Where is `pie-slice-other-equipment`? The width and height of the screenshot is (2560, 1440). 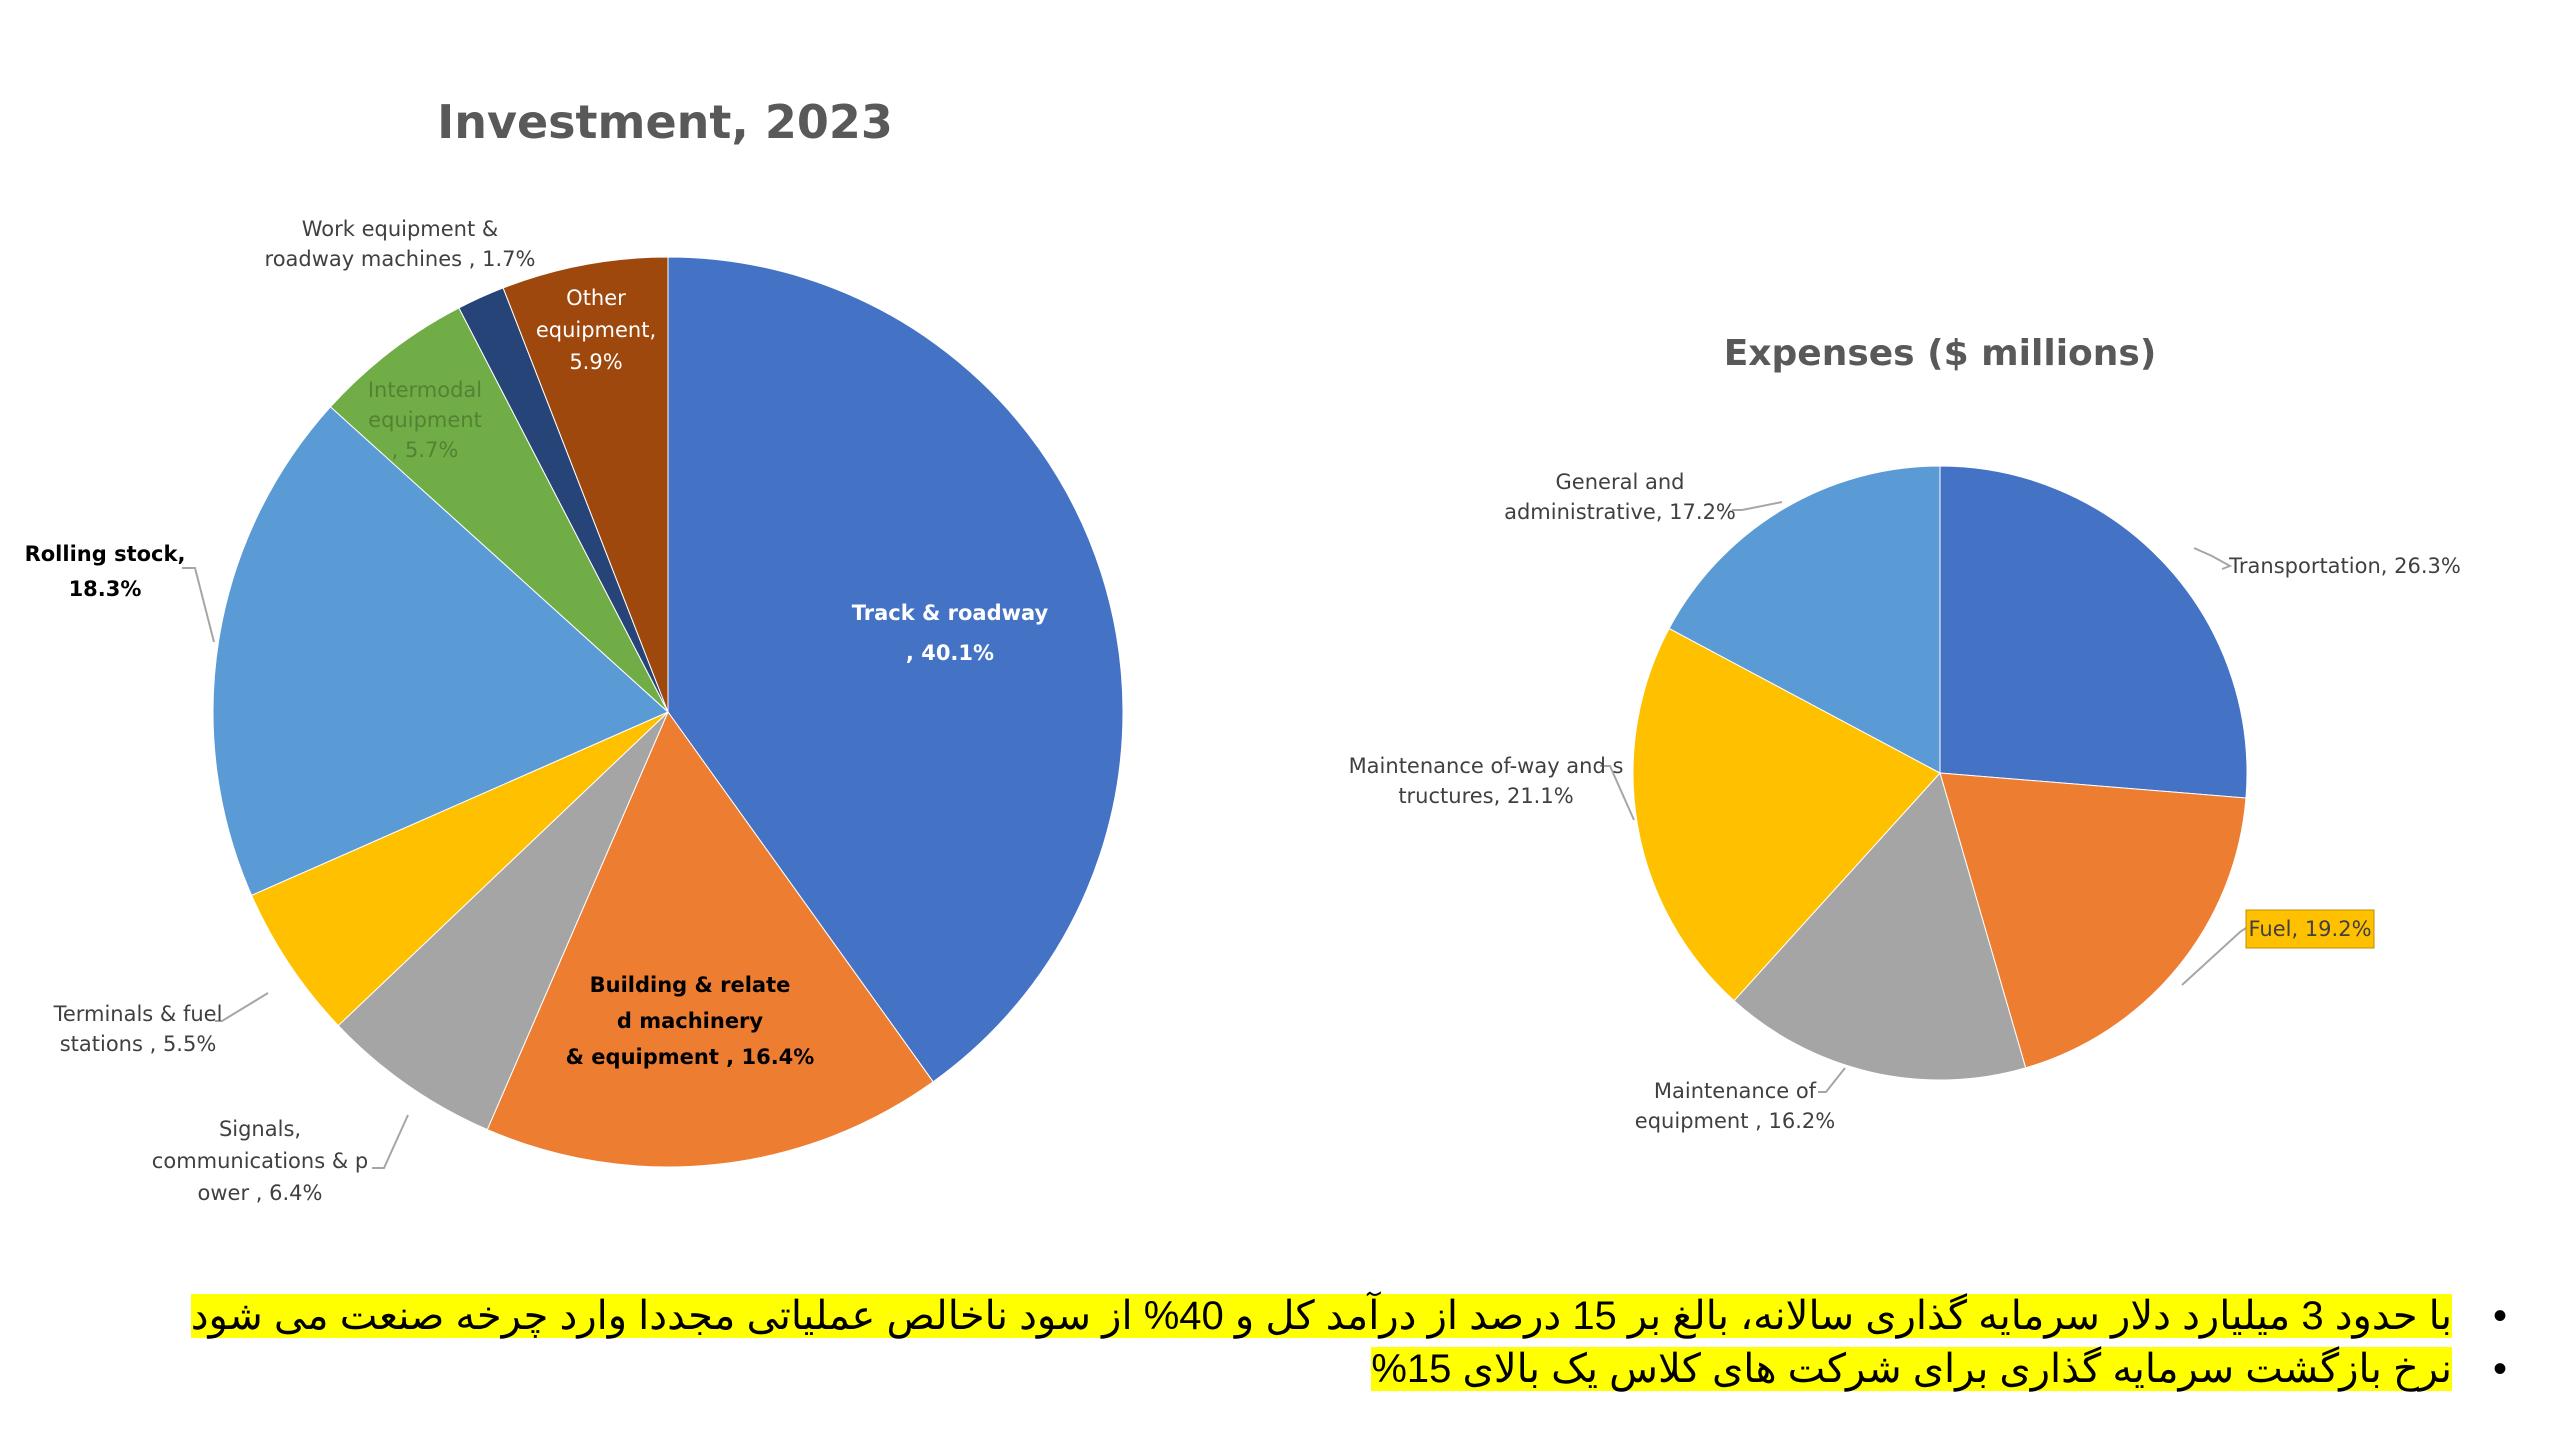 pie-slice-other-equipment is located at coordinates (585, 484).